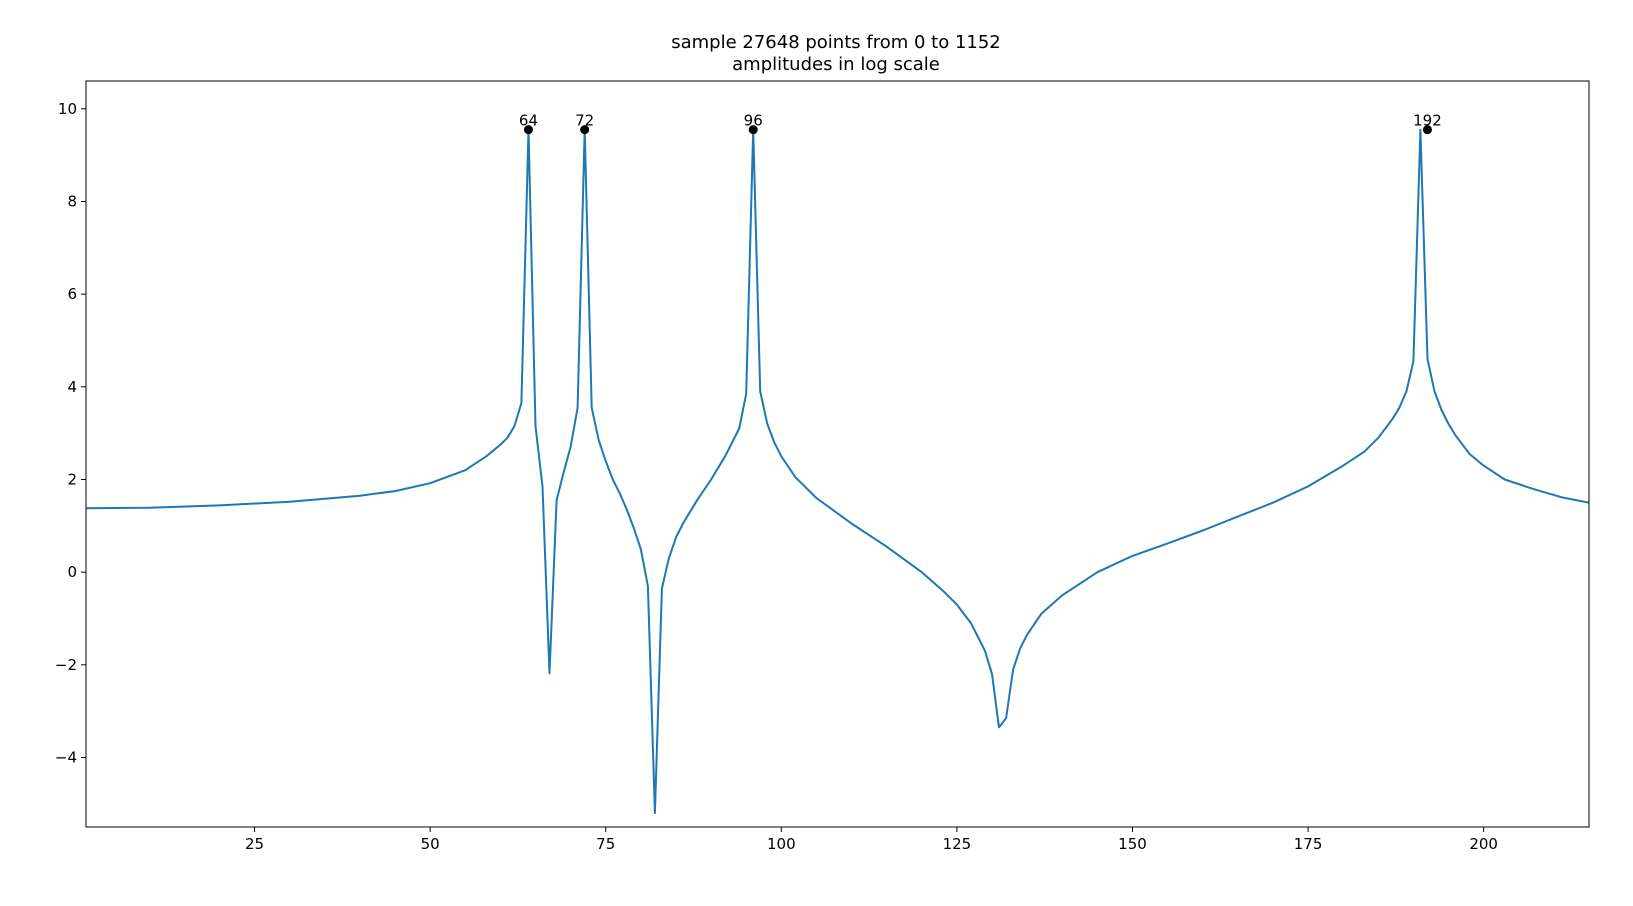 The width and height of the screenshot is (1633, 906). Describe the element at coordinates (66, 665) in the screenshot. I see `y-tick-label: −2` at that location.